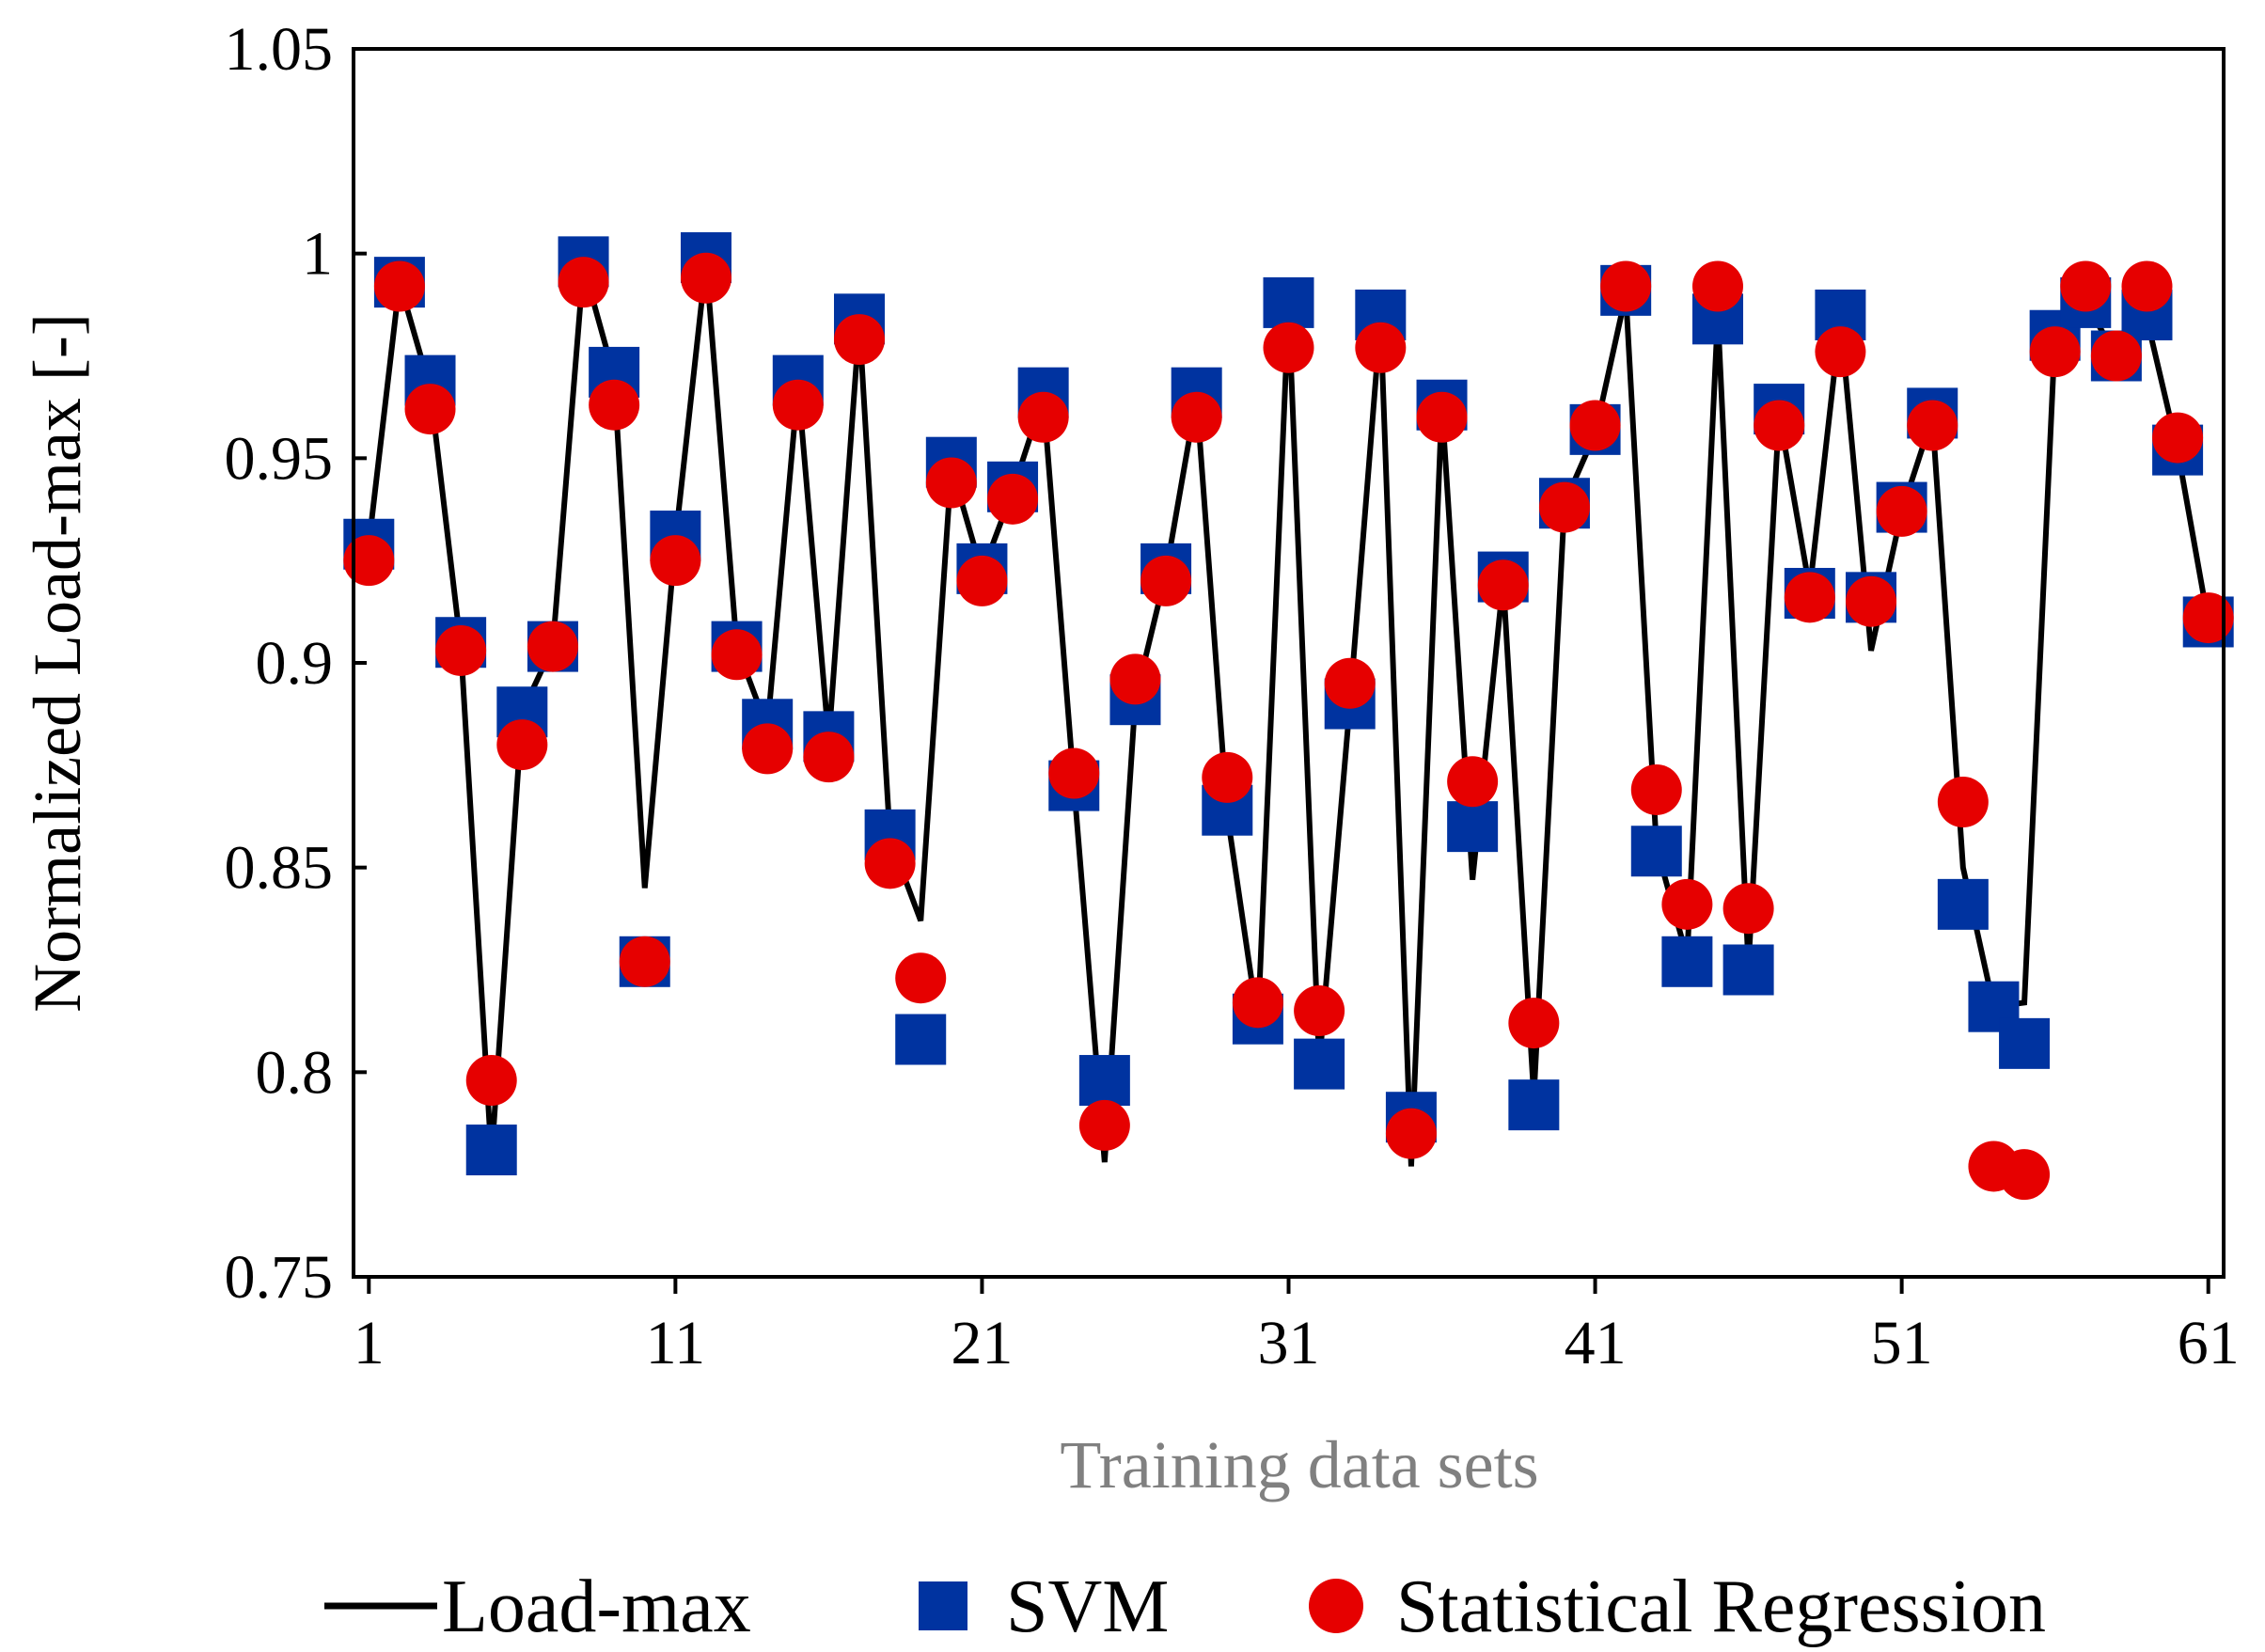 Image resolution: width=2265 pixels, height=1652 pixels. I want to click on legend-square-swatch, so click(943, 1606).